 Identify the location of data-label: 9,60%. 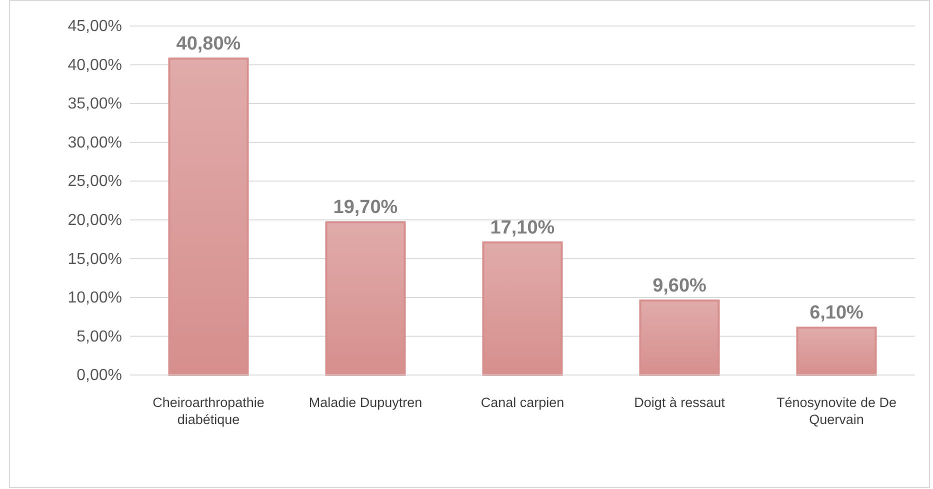
(679, 286).